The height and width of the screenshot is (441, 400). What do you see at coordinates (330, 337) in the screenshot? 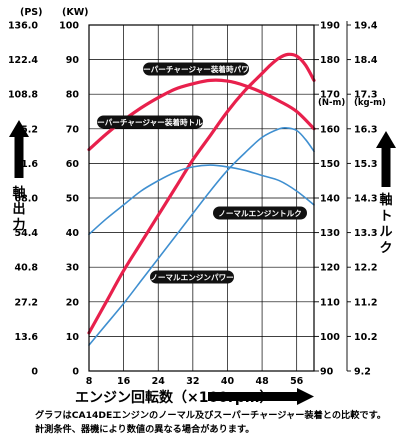
I see `nm-tick-label: 100` at bounding box center [330, 337].